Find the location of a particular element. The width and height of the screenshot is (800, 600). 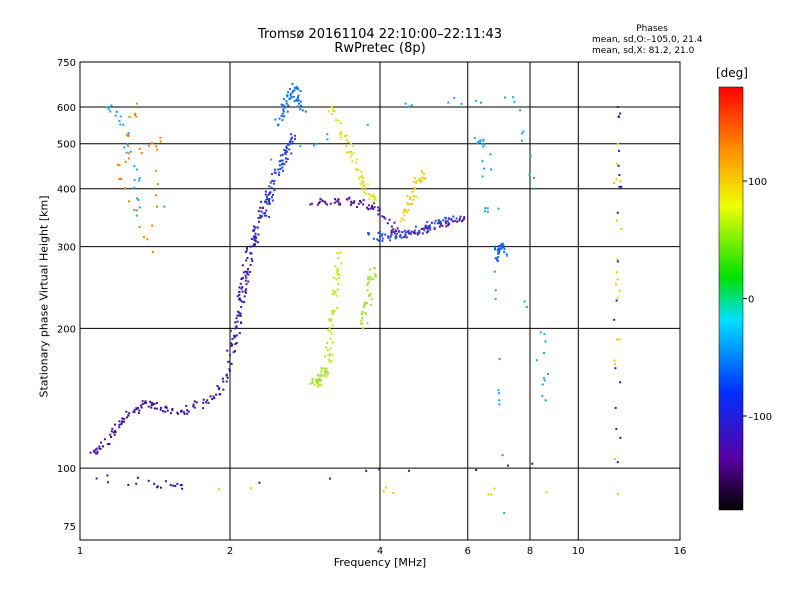

colorbar-tick-label: 0 is located at coordinates (751, 300).